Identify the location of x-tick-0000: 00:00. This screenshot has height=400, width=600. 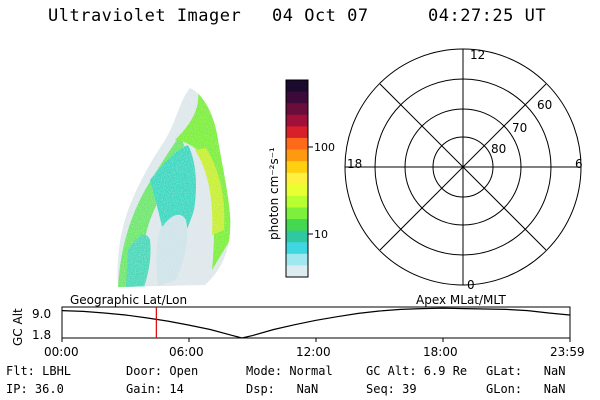
(61, 352).